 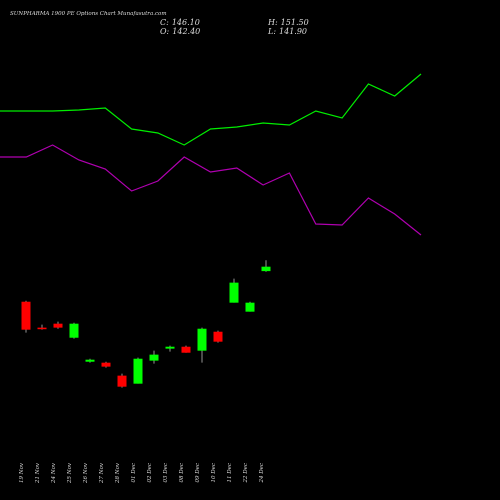 What do you see at coordinates (182, 473) in the screenshot?
I see `x-tick-label: 08 Dec` at bounding box center [182, 473].